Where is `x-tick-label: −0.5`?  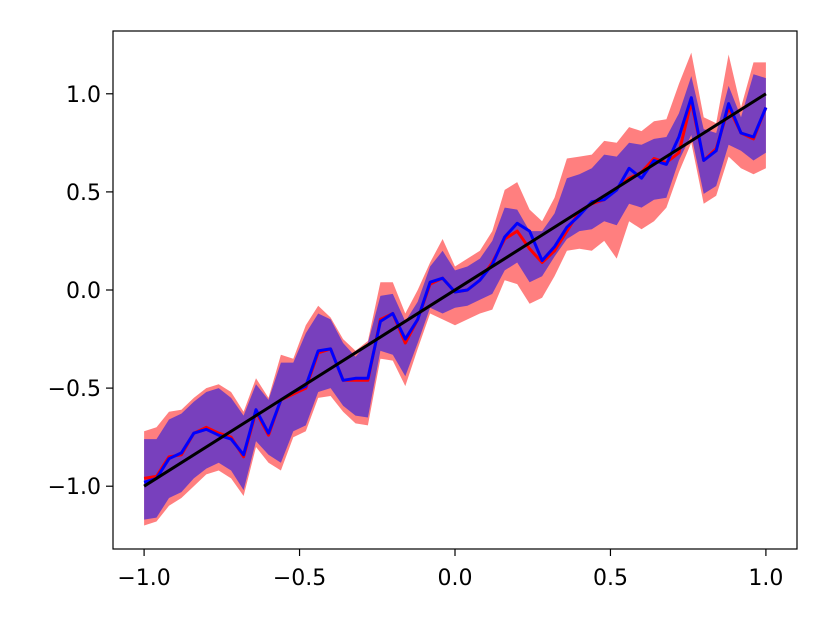
x-tick-label: −0.5 is located at coordinates (299, 578).